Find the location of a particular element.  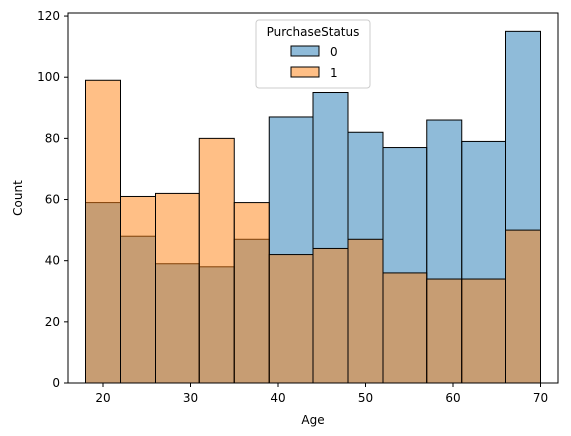

legend-label-0: 0 is located at coordinates (334, 52).